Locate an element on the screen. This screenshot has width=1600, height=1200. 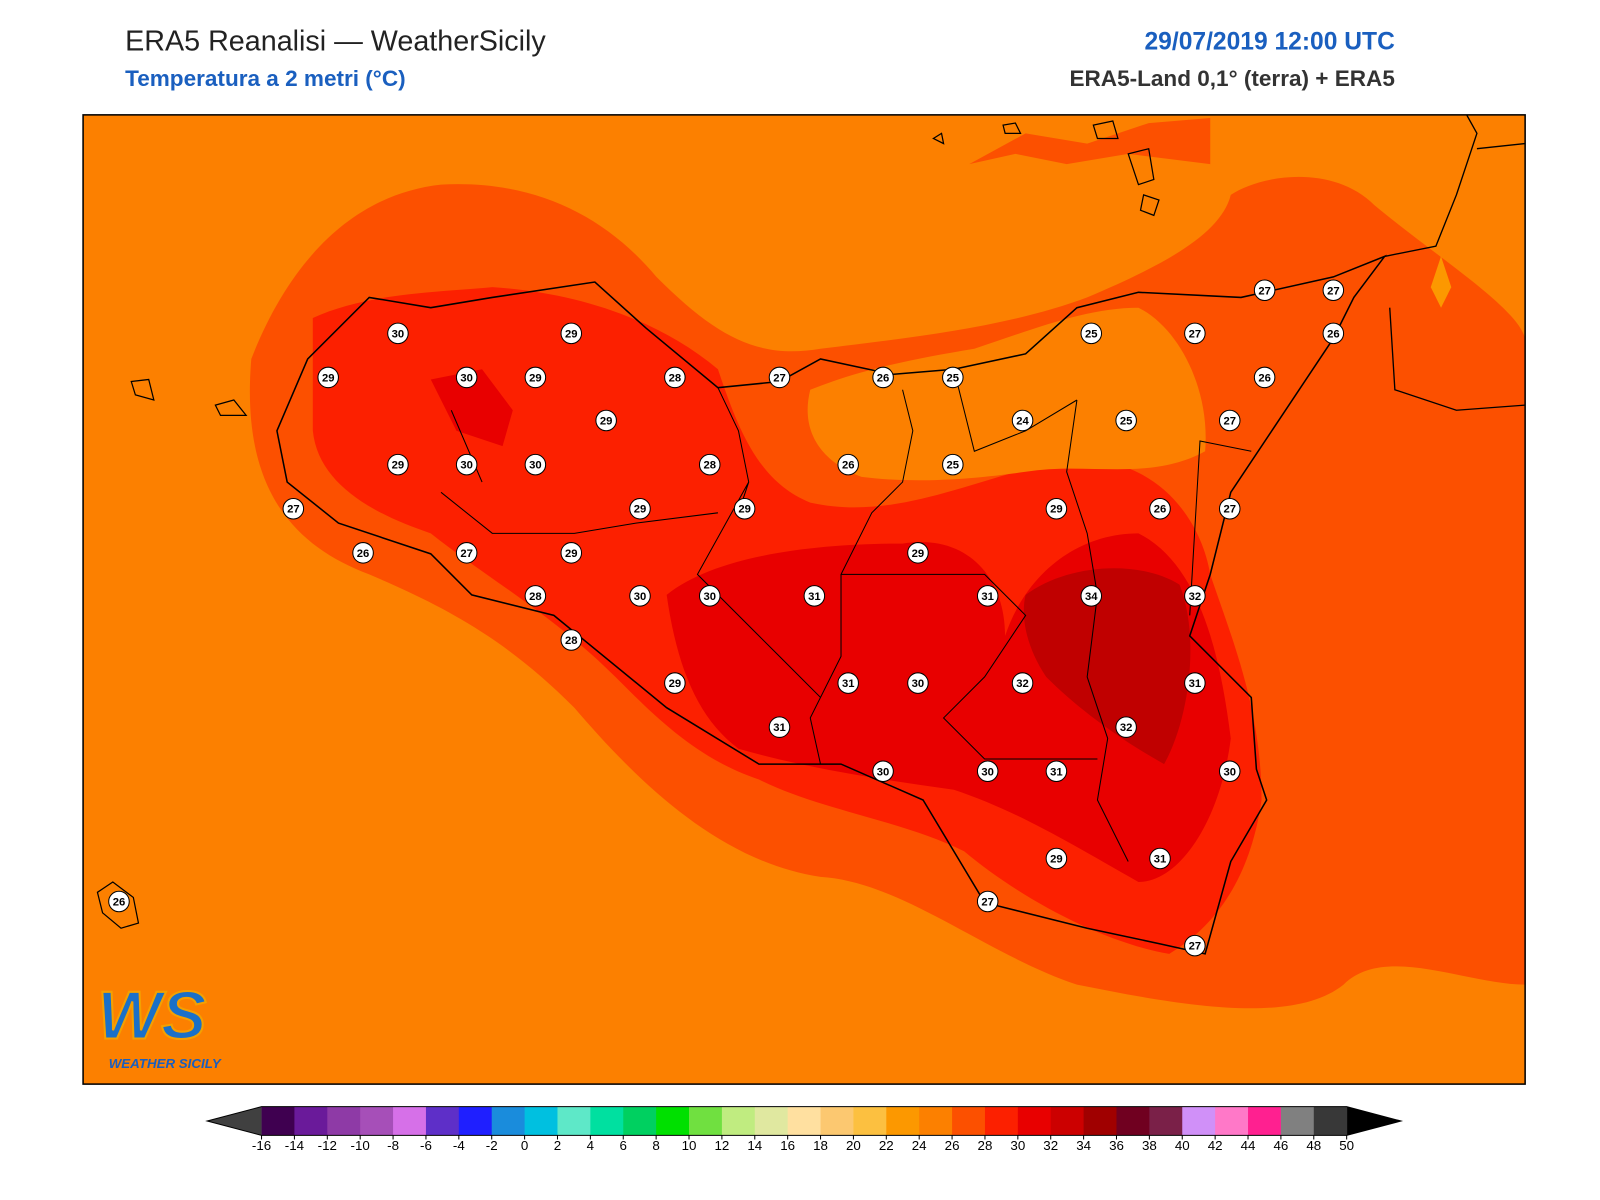
station-value: 31 is located at coordinates (1160, 859).